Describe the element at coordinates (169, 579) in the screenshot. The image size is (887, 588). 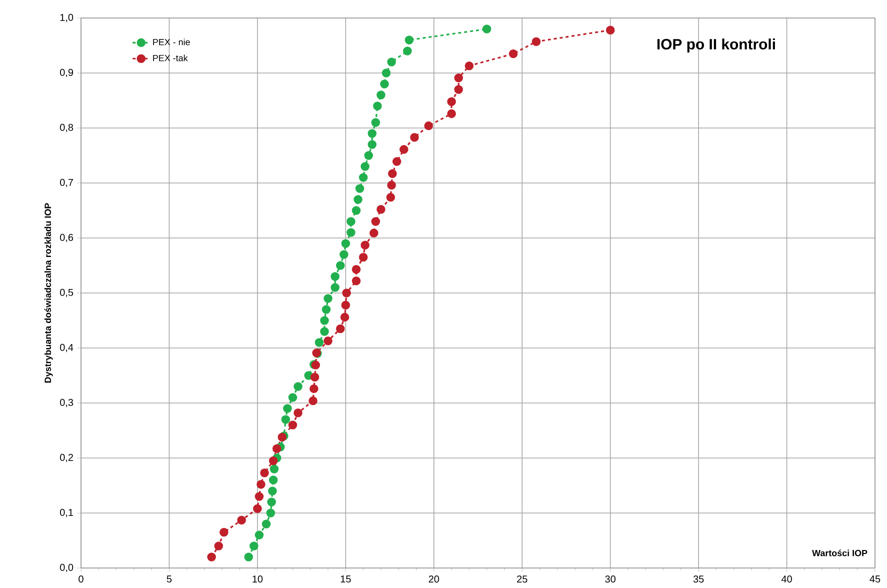
I see `x-tick-label: 5` at that location.